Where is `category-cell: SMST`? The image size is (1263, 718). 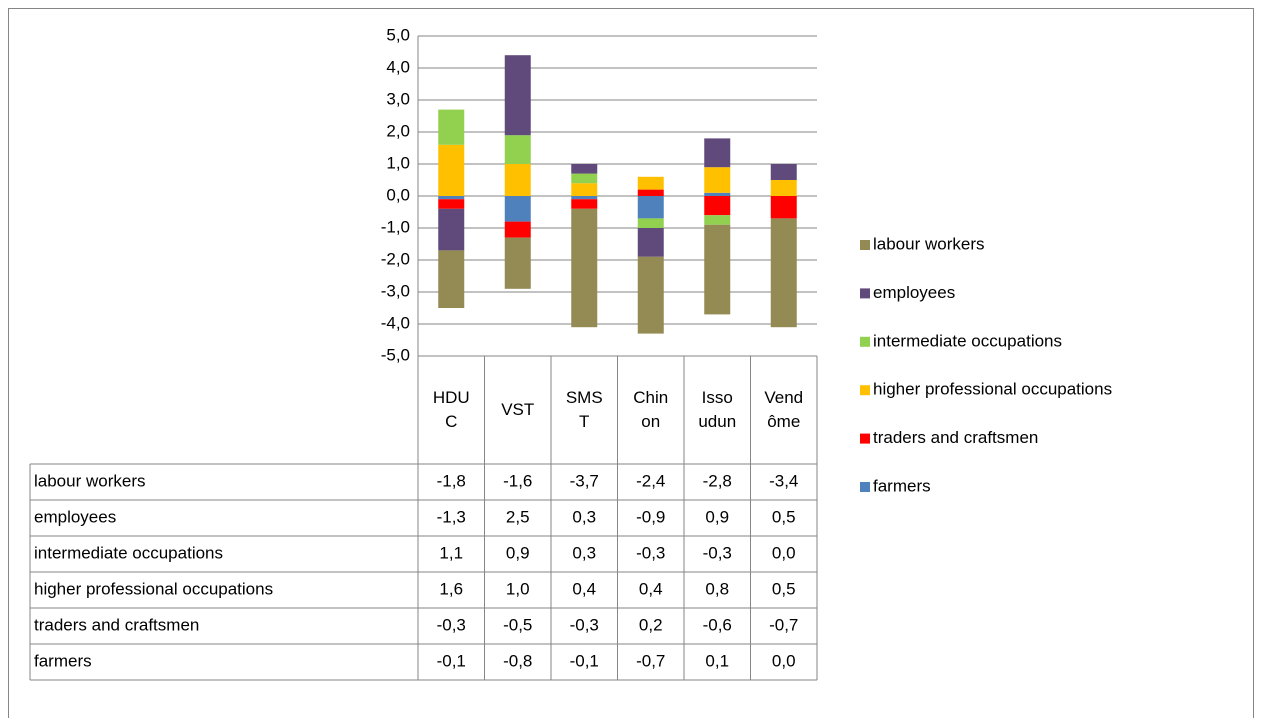 category-cell: SMST is located at coordinates (584, 409).